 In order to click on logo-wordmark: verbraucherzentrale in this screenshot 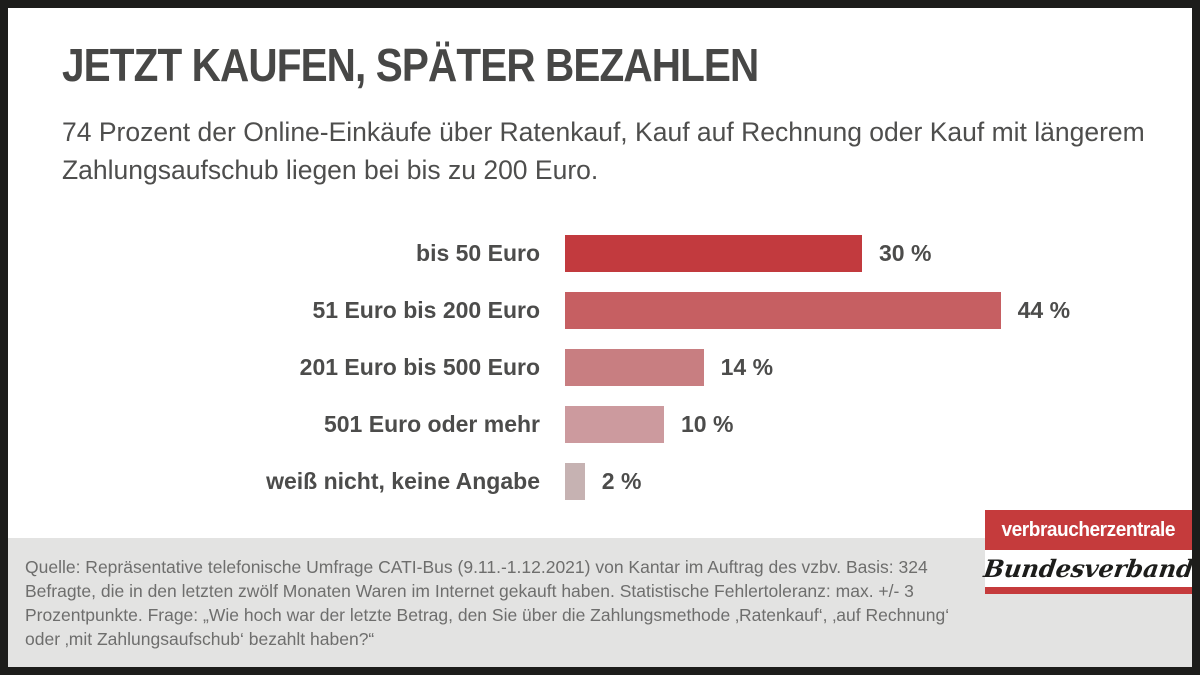, I will do `click(1088, 529)`.